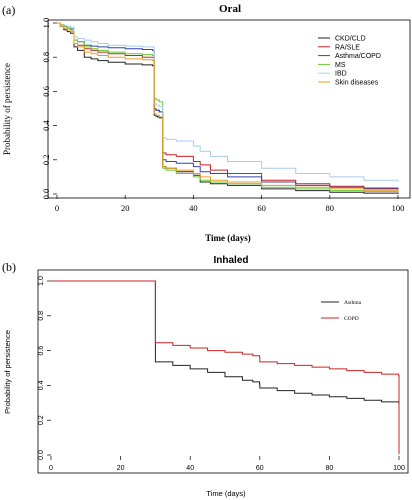 Image resolution: width=412 pixels, height=500 pixels. I want to click on chart-title: Oral, so click(230, 9).